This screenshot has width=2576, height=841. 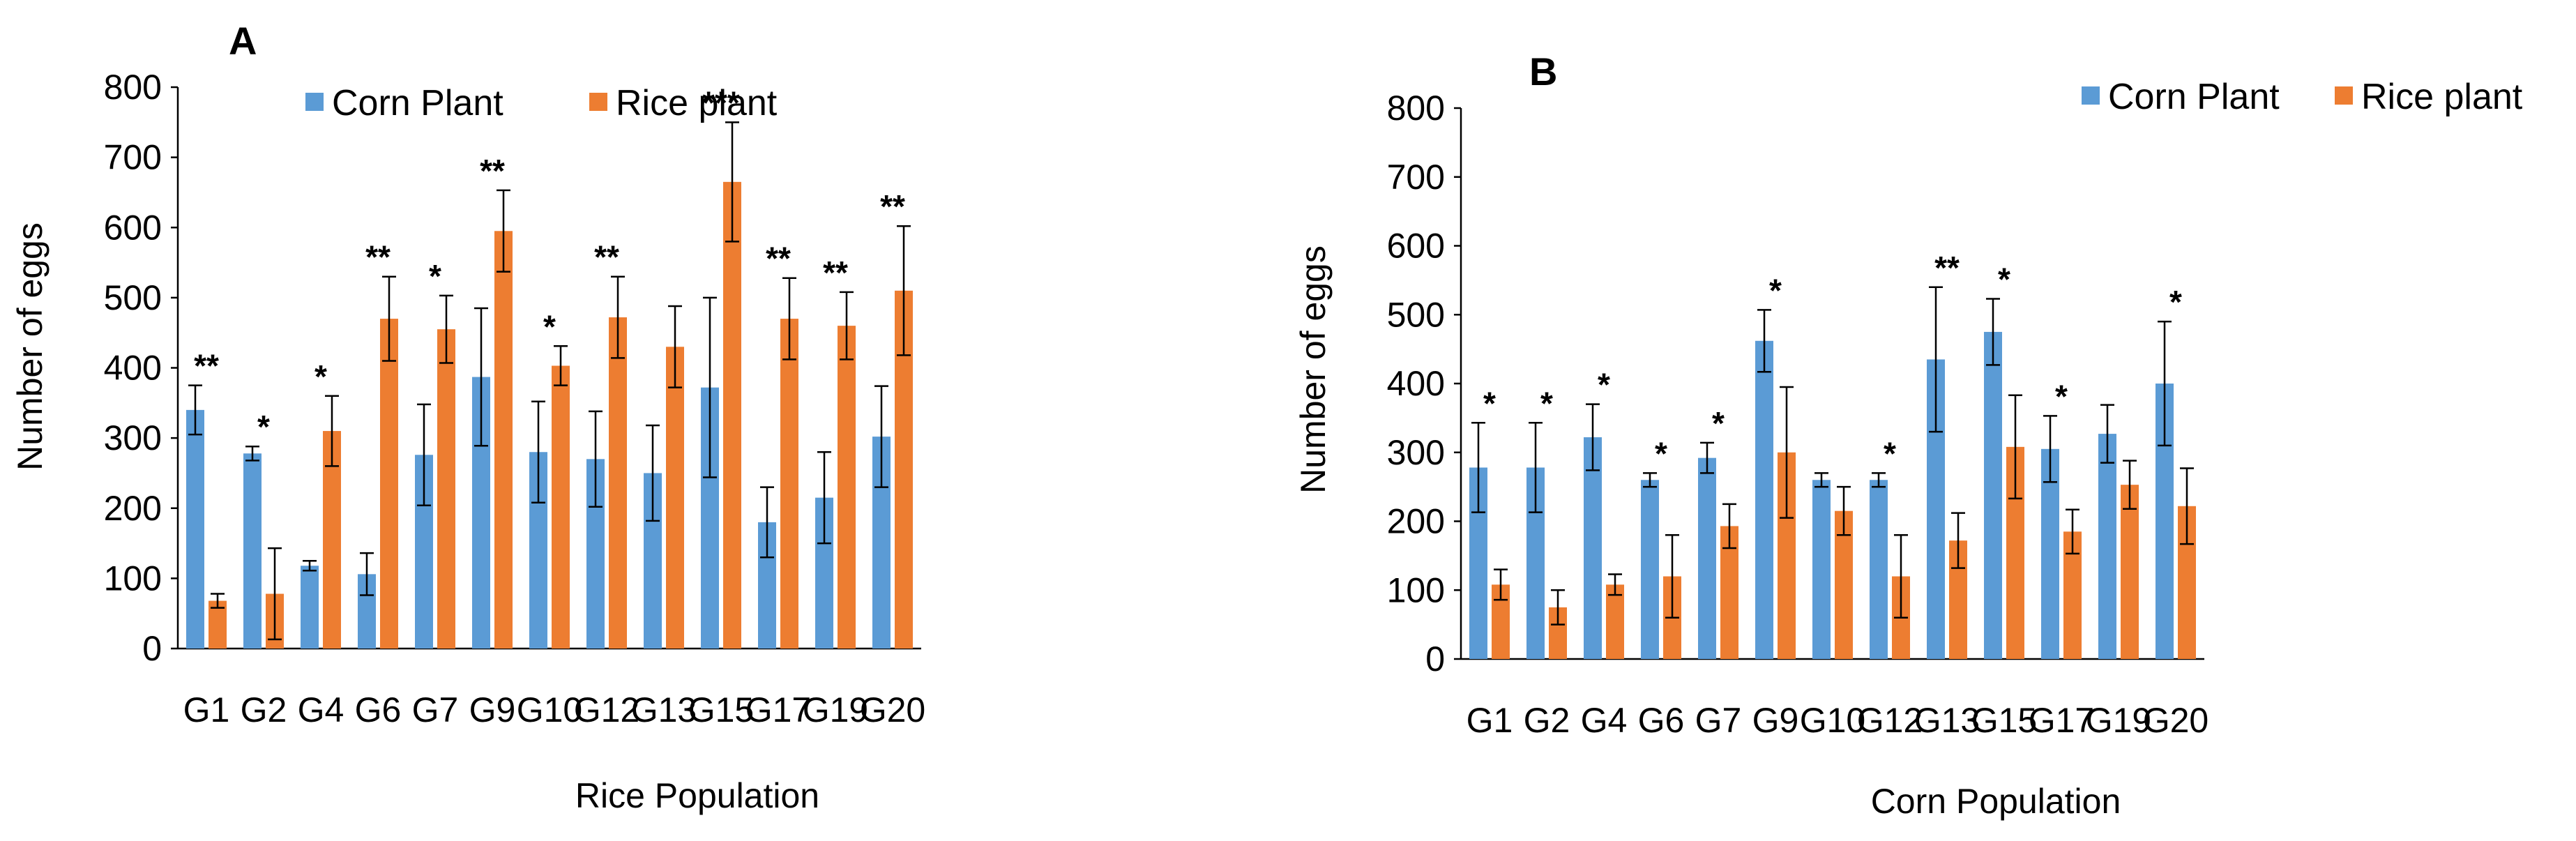 I want to click on panel-a-y-tick-label: 100, so click(x=133, y=578).